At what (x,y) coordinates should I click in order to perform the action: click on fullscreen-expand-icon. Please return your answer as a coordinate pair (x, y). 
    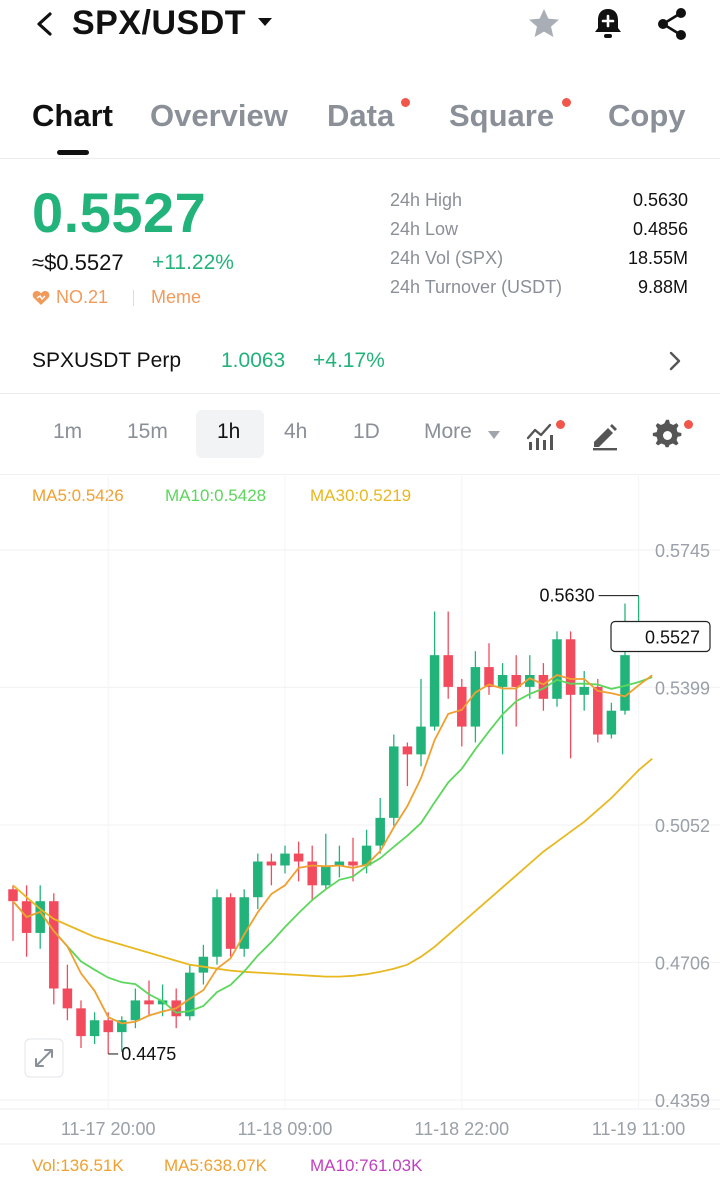
    Looking at the image, I should click on (44, 1058).